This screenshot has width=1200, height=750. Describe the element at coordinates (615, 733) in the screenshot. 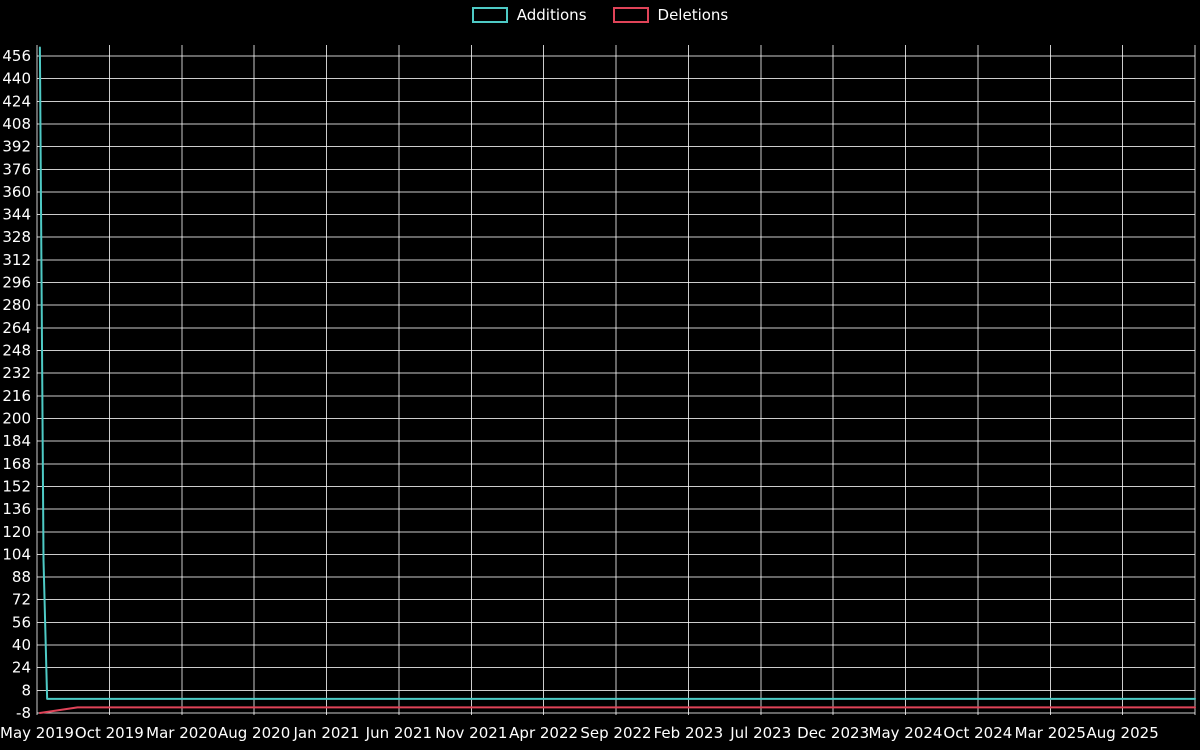

I see `svg-text: Sep 2022` at that location.